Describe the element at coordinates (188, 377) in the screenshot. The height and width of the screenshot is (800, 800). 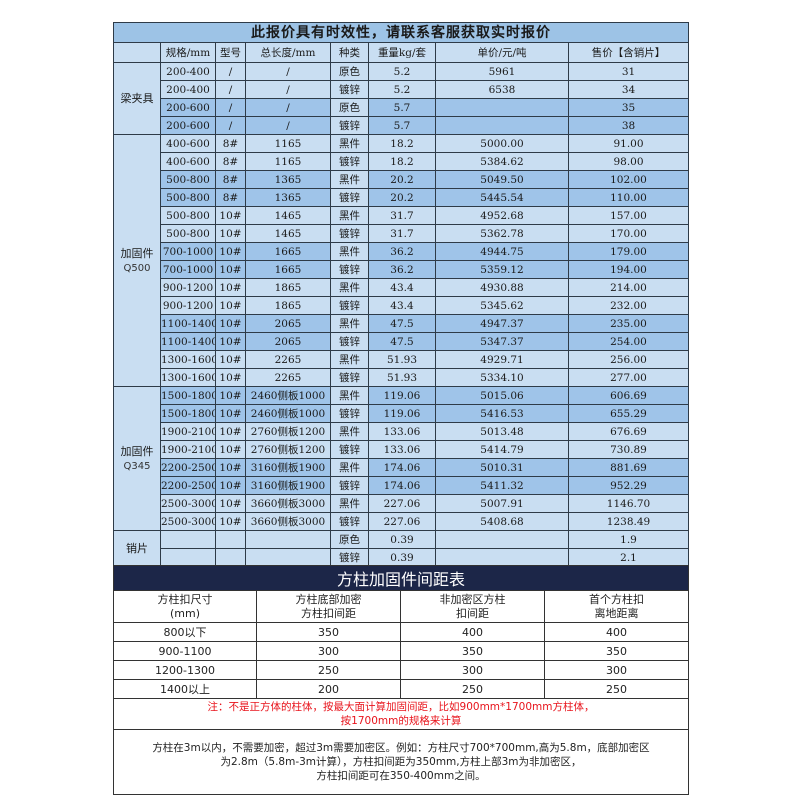
I see `table-cell: 1300-1600` at that location.